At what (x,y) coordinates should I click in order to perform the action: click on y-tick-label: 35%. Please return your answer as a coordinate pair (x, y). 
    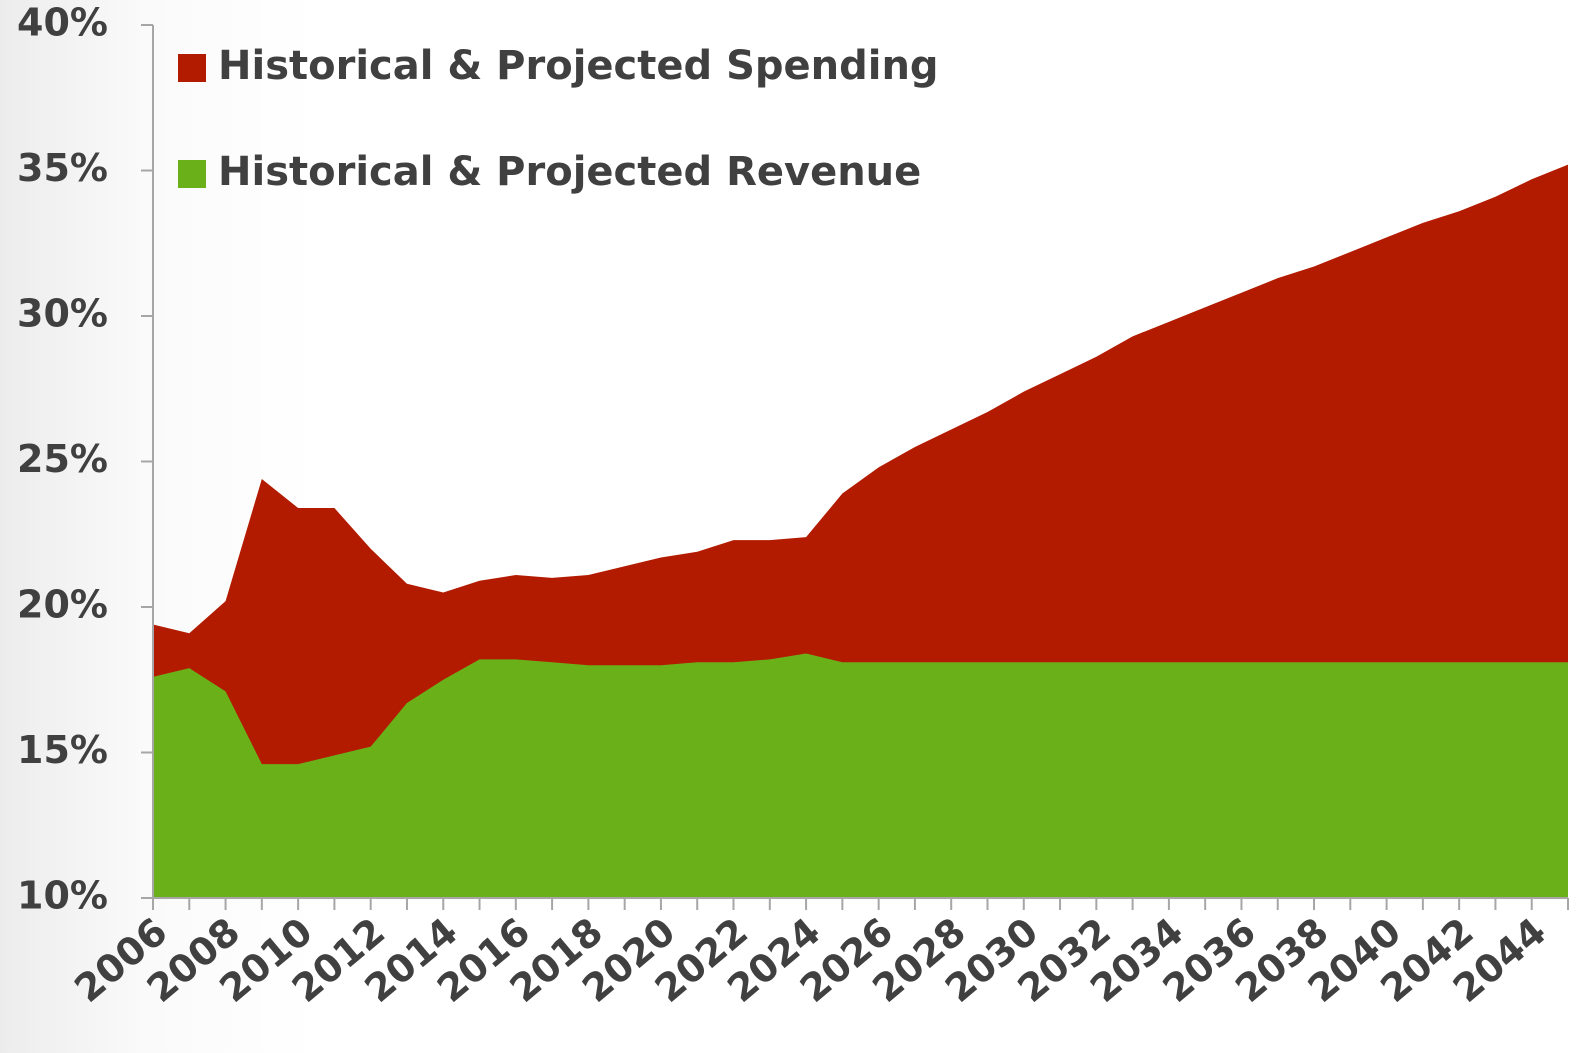
    Looking at the image, I should click on (62, 168).